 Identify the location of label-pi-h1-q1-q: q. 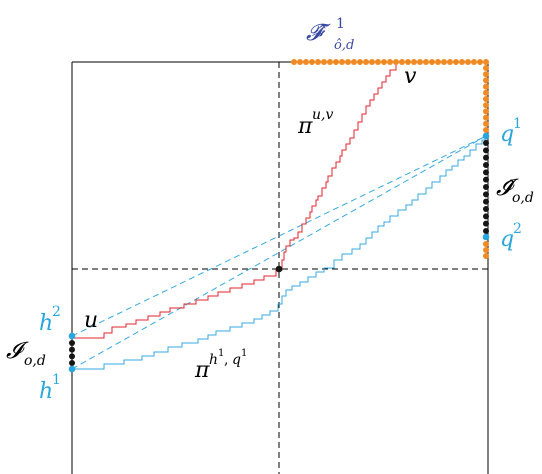
(236, 360).